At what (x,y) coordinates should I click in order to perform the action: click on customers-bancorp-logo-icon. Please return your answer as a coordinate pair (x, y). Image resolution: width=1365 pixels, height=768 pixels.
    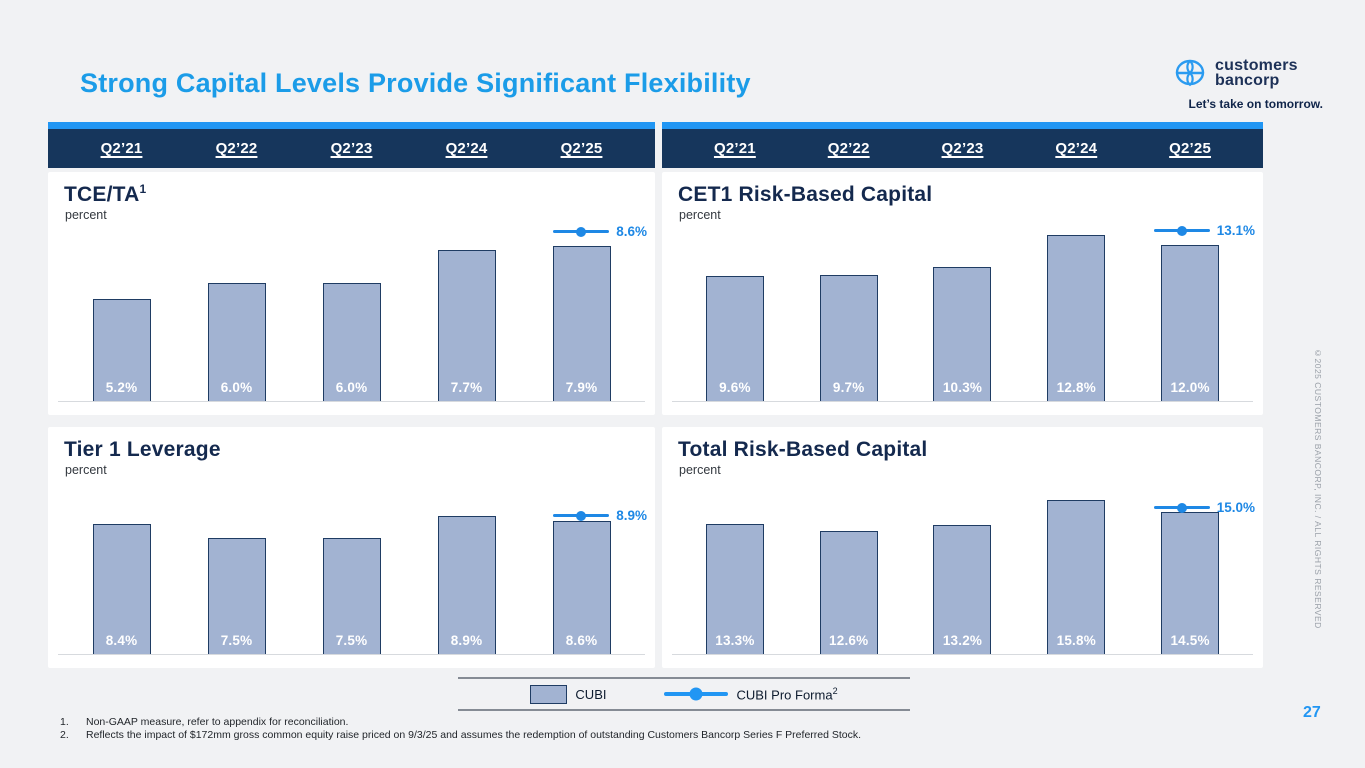
    Looking at the image, I should click on (1190, 73).